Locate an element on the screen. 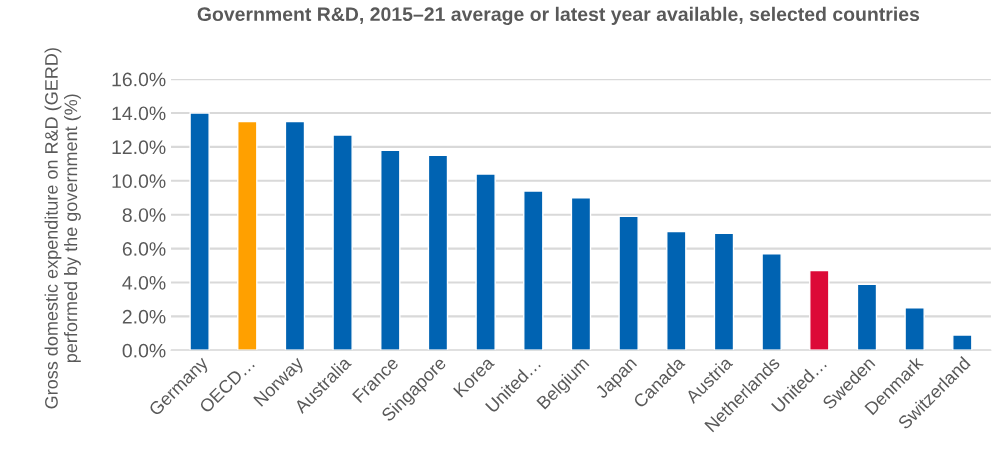 This screenshot has height=452, width=1006. y-tick-label: 16.0% is located at coordinates (139, 79).